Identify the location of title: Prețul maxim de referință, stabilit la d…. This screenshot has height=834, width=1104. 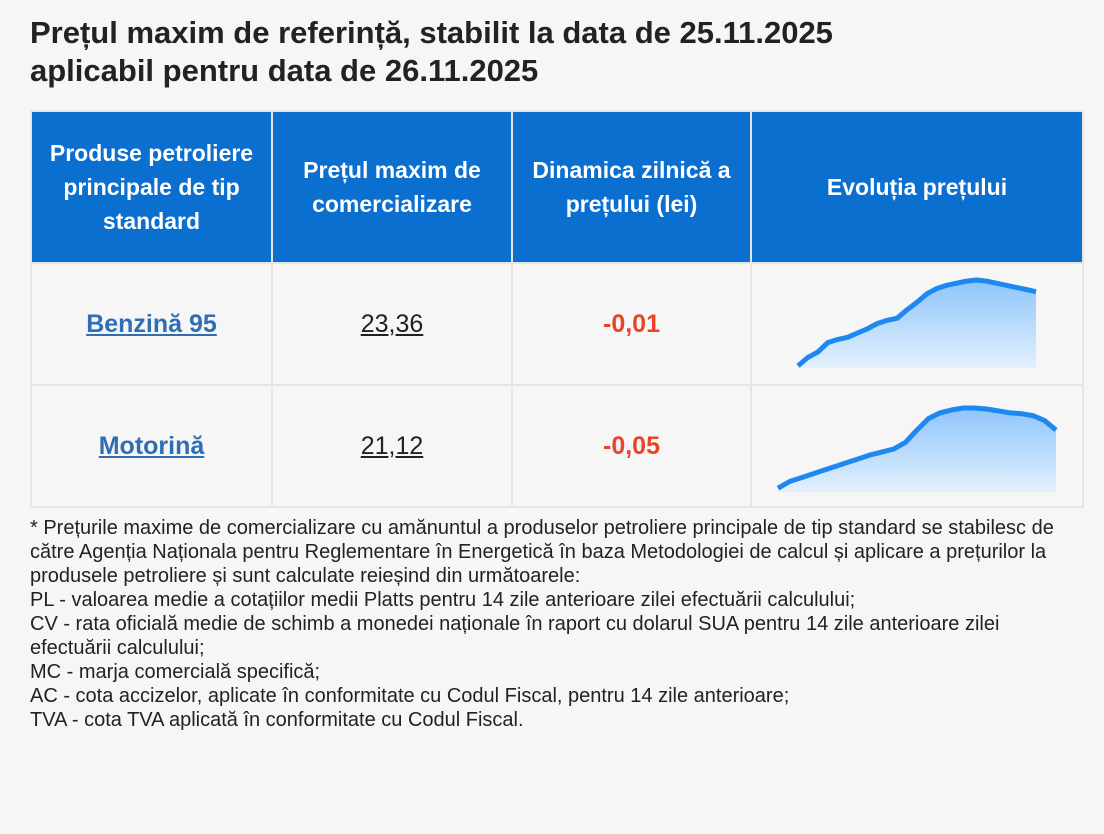
(431, 52).